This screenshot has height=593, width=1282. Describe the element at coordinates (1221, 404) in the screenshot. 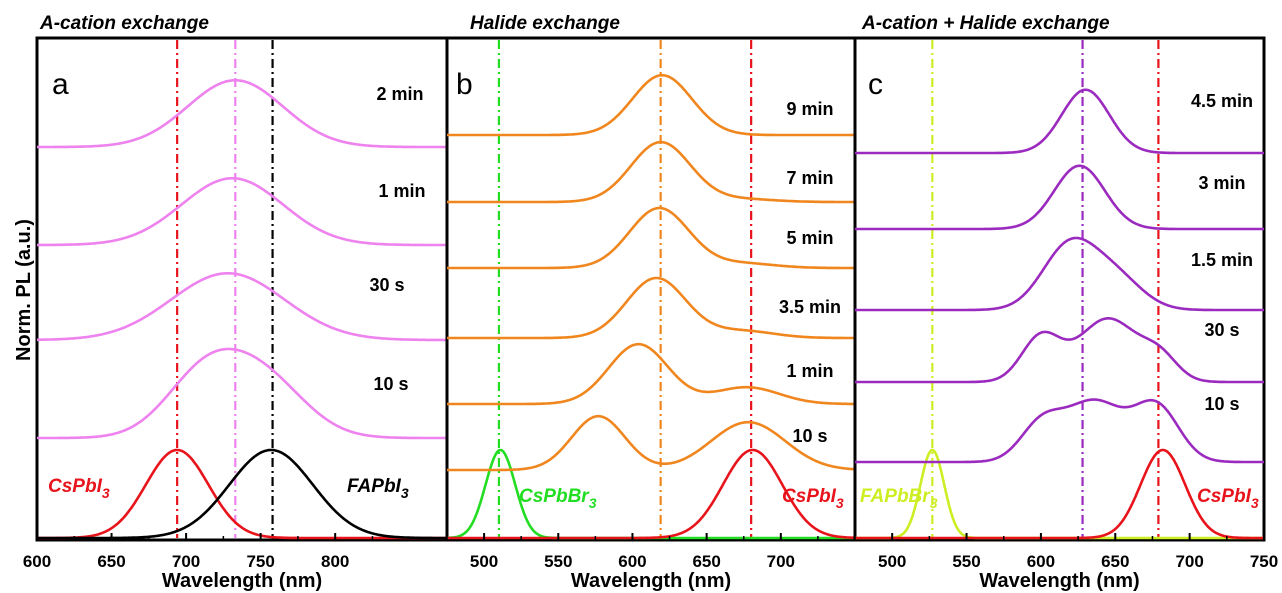

I see `time-label-c-0: 10 s` at that location.